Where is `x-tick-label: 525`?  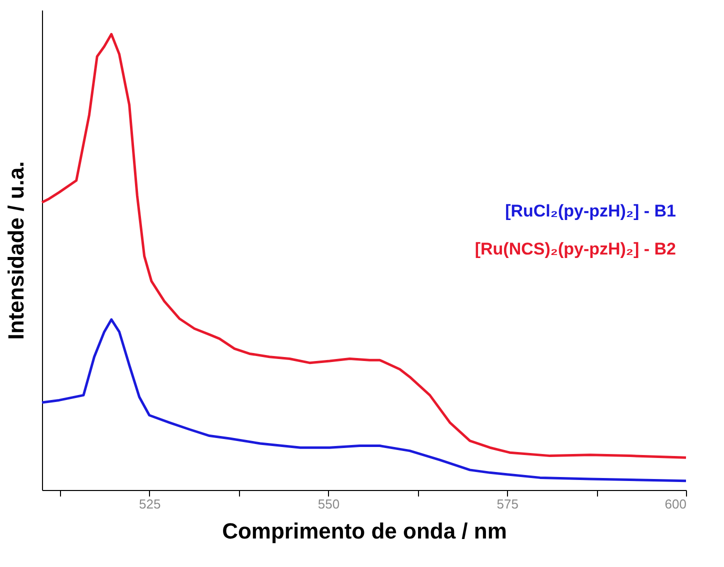 x-tick-label: 525 is located at coordinates (149, 504).